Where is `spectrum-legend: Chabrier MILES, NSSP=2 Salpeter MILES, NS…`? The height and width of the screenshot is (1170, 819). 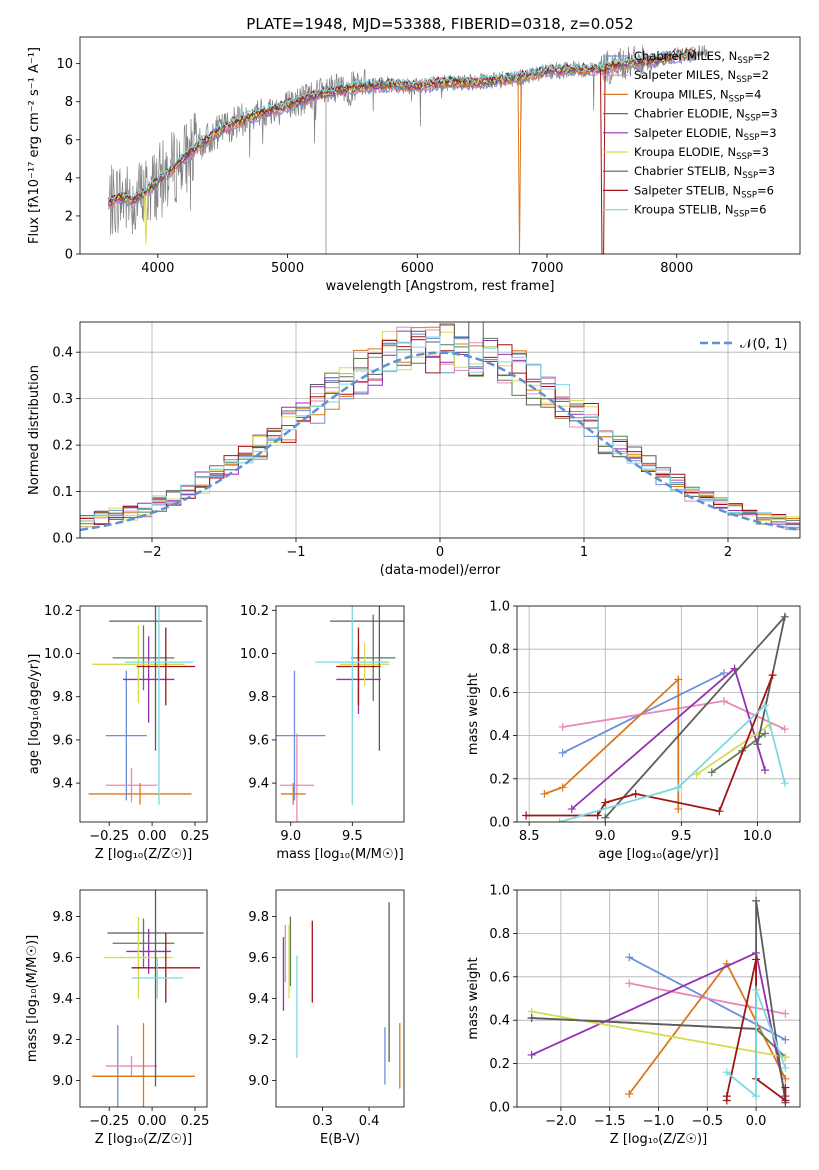 spectrum-legend: Chabrier MILES, NSSP=2 Salpeter MILES, NS… is located at coordinates (690, 134).